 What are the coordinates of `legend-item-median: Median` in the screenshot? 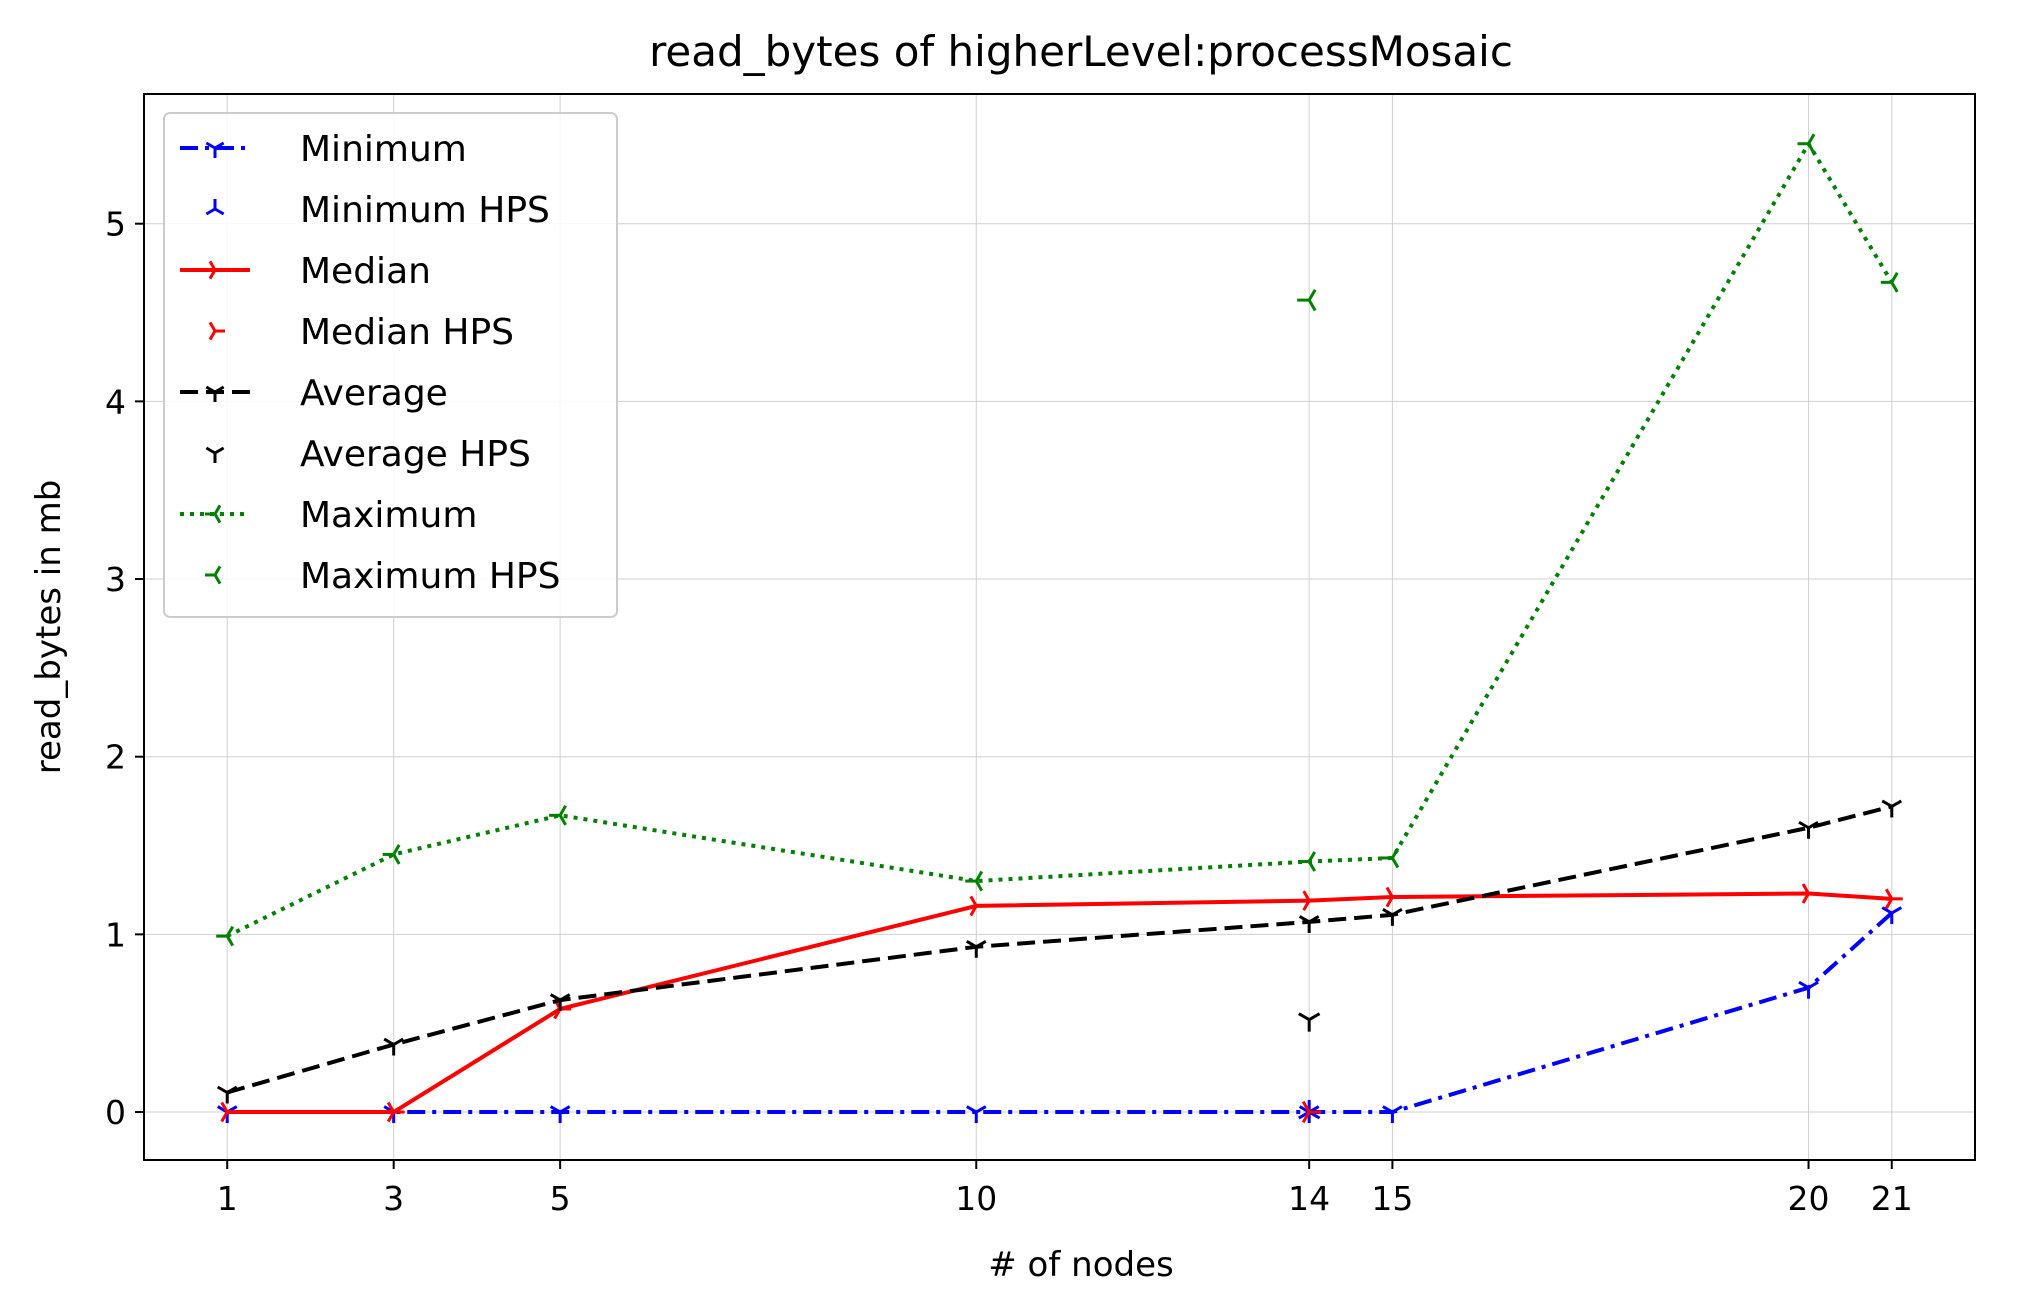 It's located at (305, 271).